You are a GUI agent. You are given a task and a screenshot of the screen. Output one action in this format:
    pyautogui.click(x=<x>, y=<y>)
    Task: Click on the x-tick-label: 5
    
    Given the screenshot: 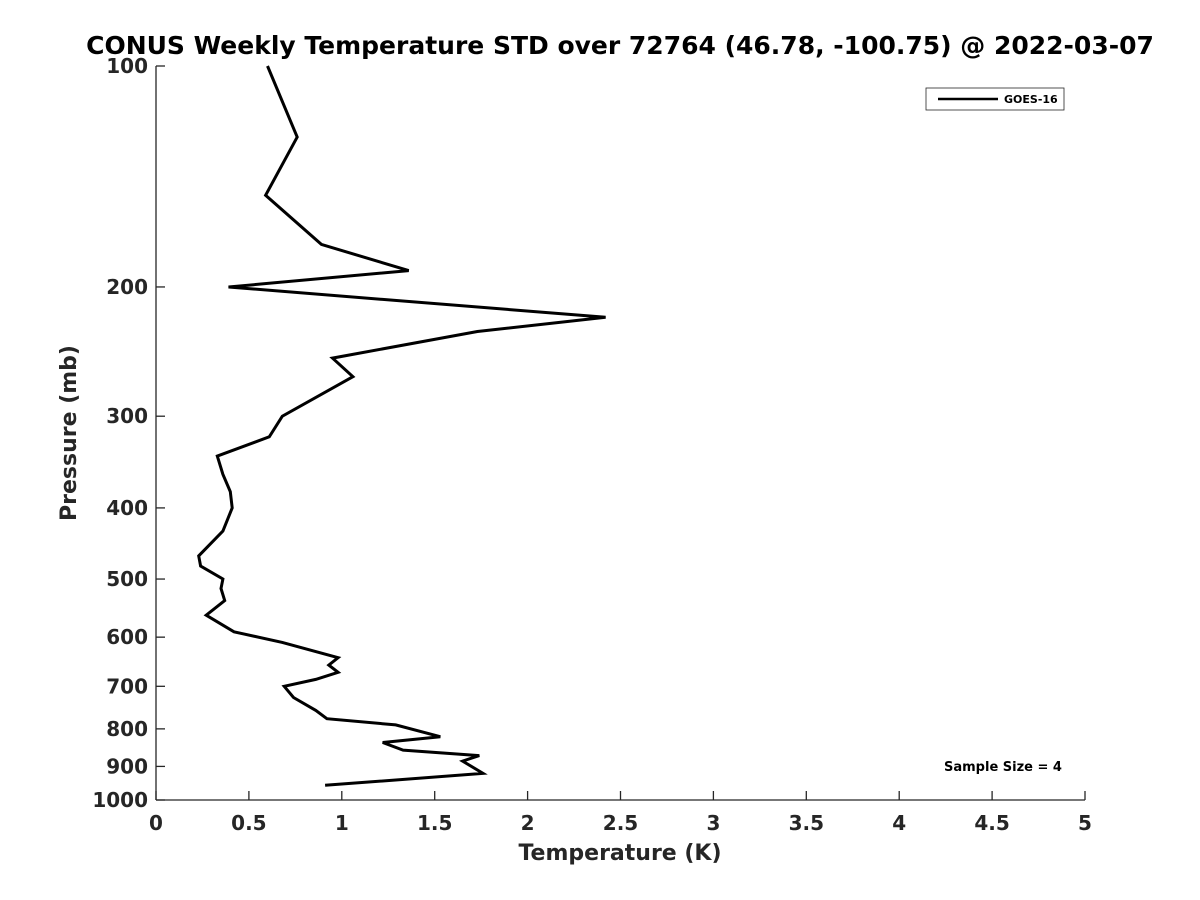 What is the action you would take?
    pyautogui.click(x=1085, y=823)
    